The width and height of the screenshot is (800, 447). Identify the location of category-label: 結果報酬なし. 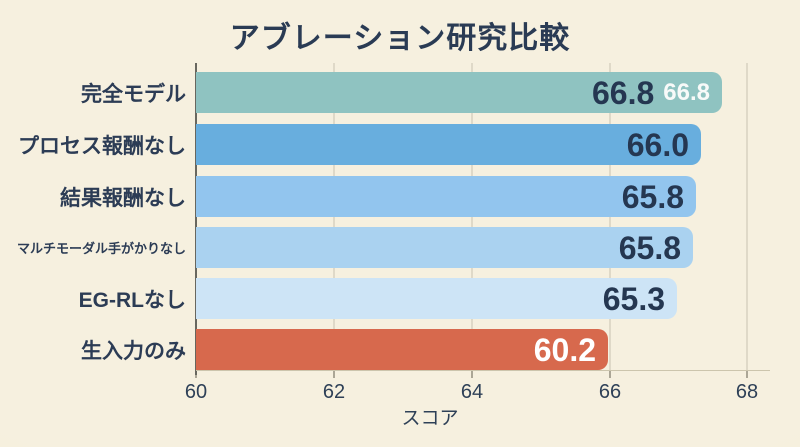
(123, 198).